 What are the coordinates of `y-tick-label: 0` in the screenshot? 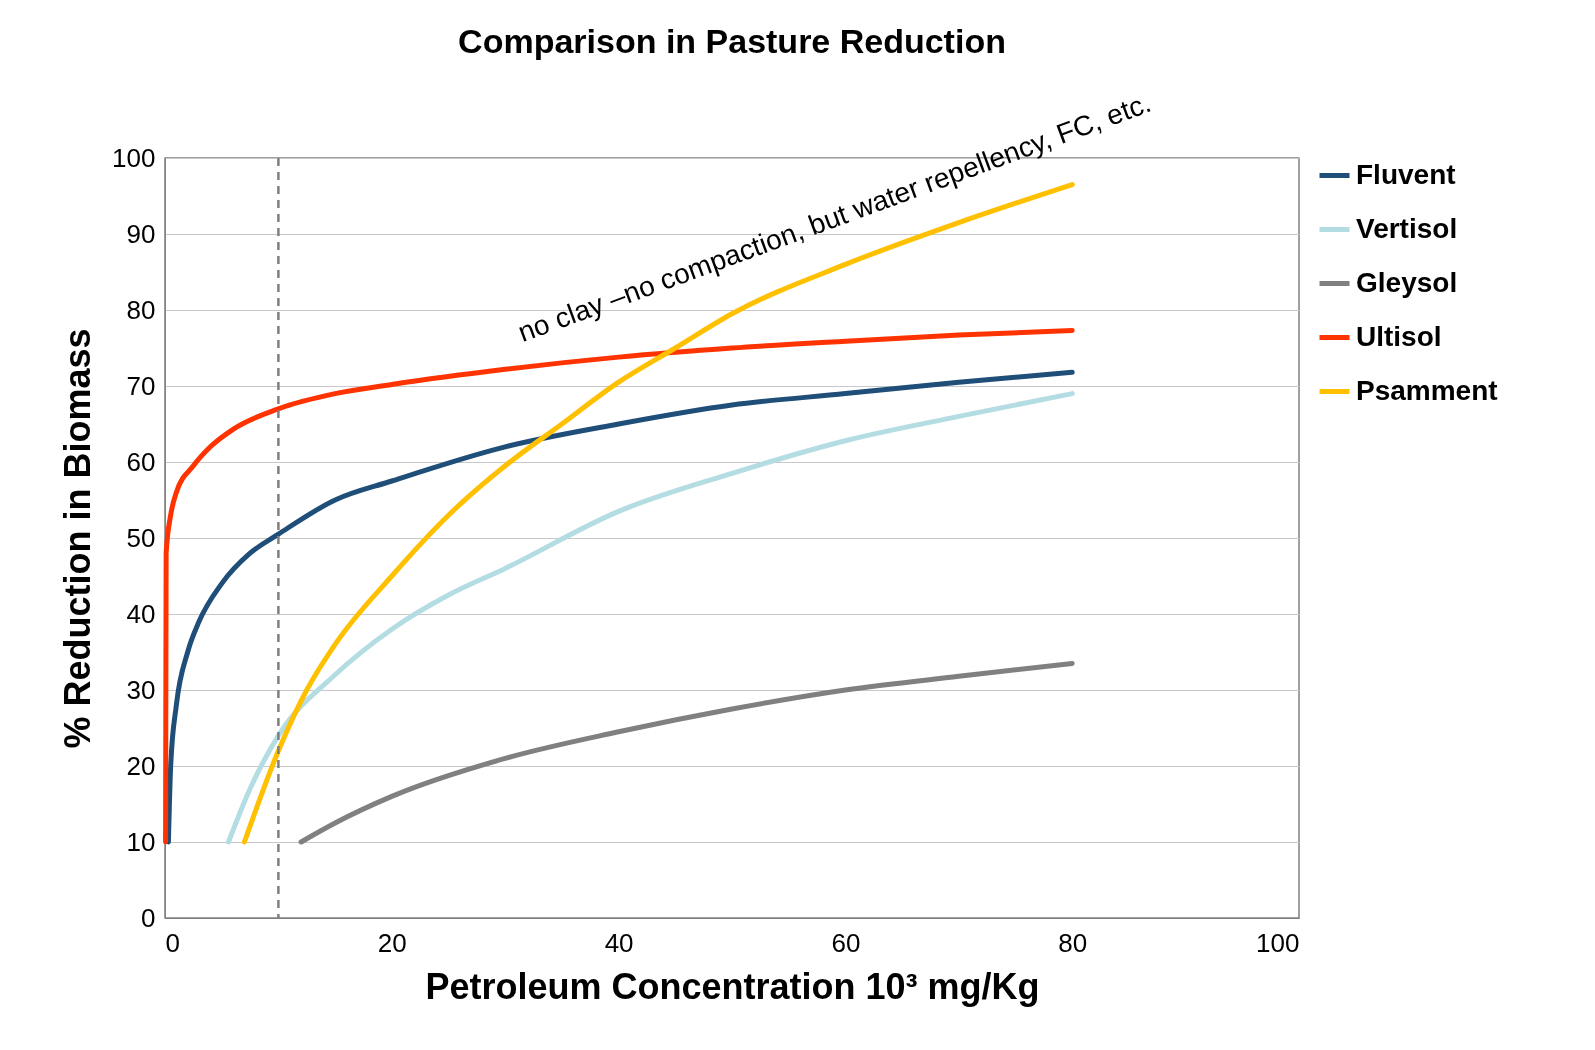 It's located at (148, 917).